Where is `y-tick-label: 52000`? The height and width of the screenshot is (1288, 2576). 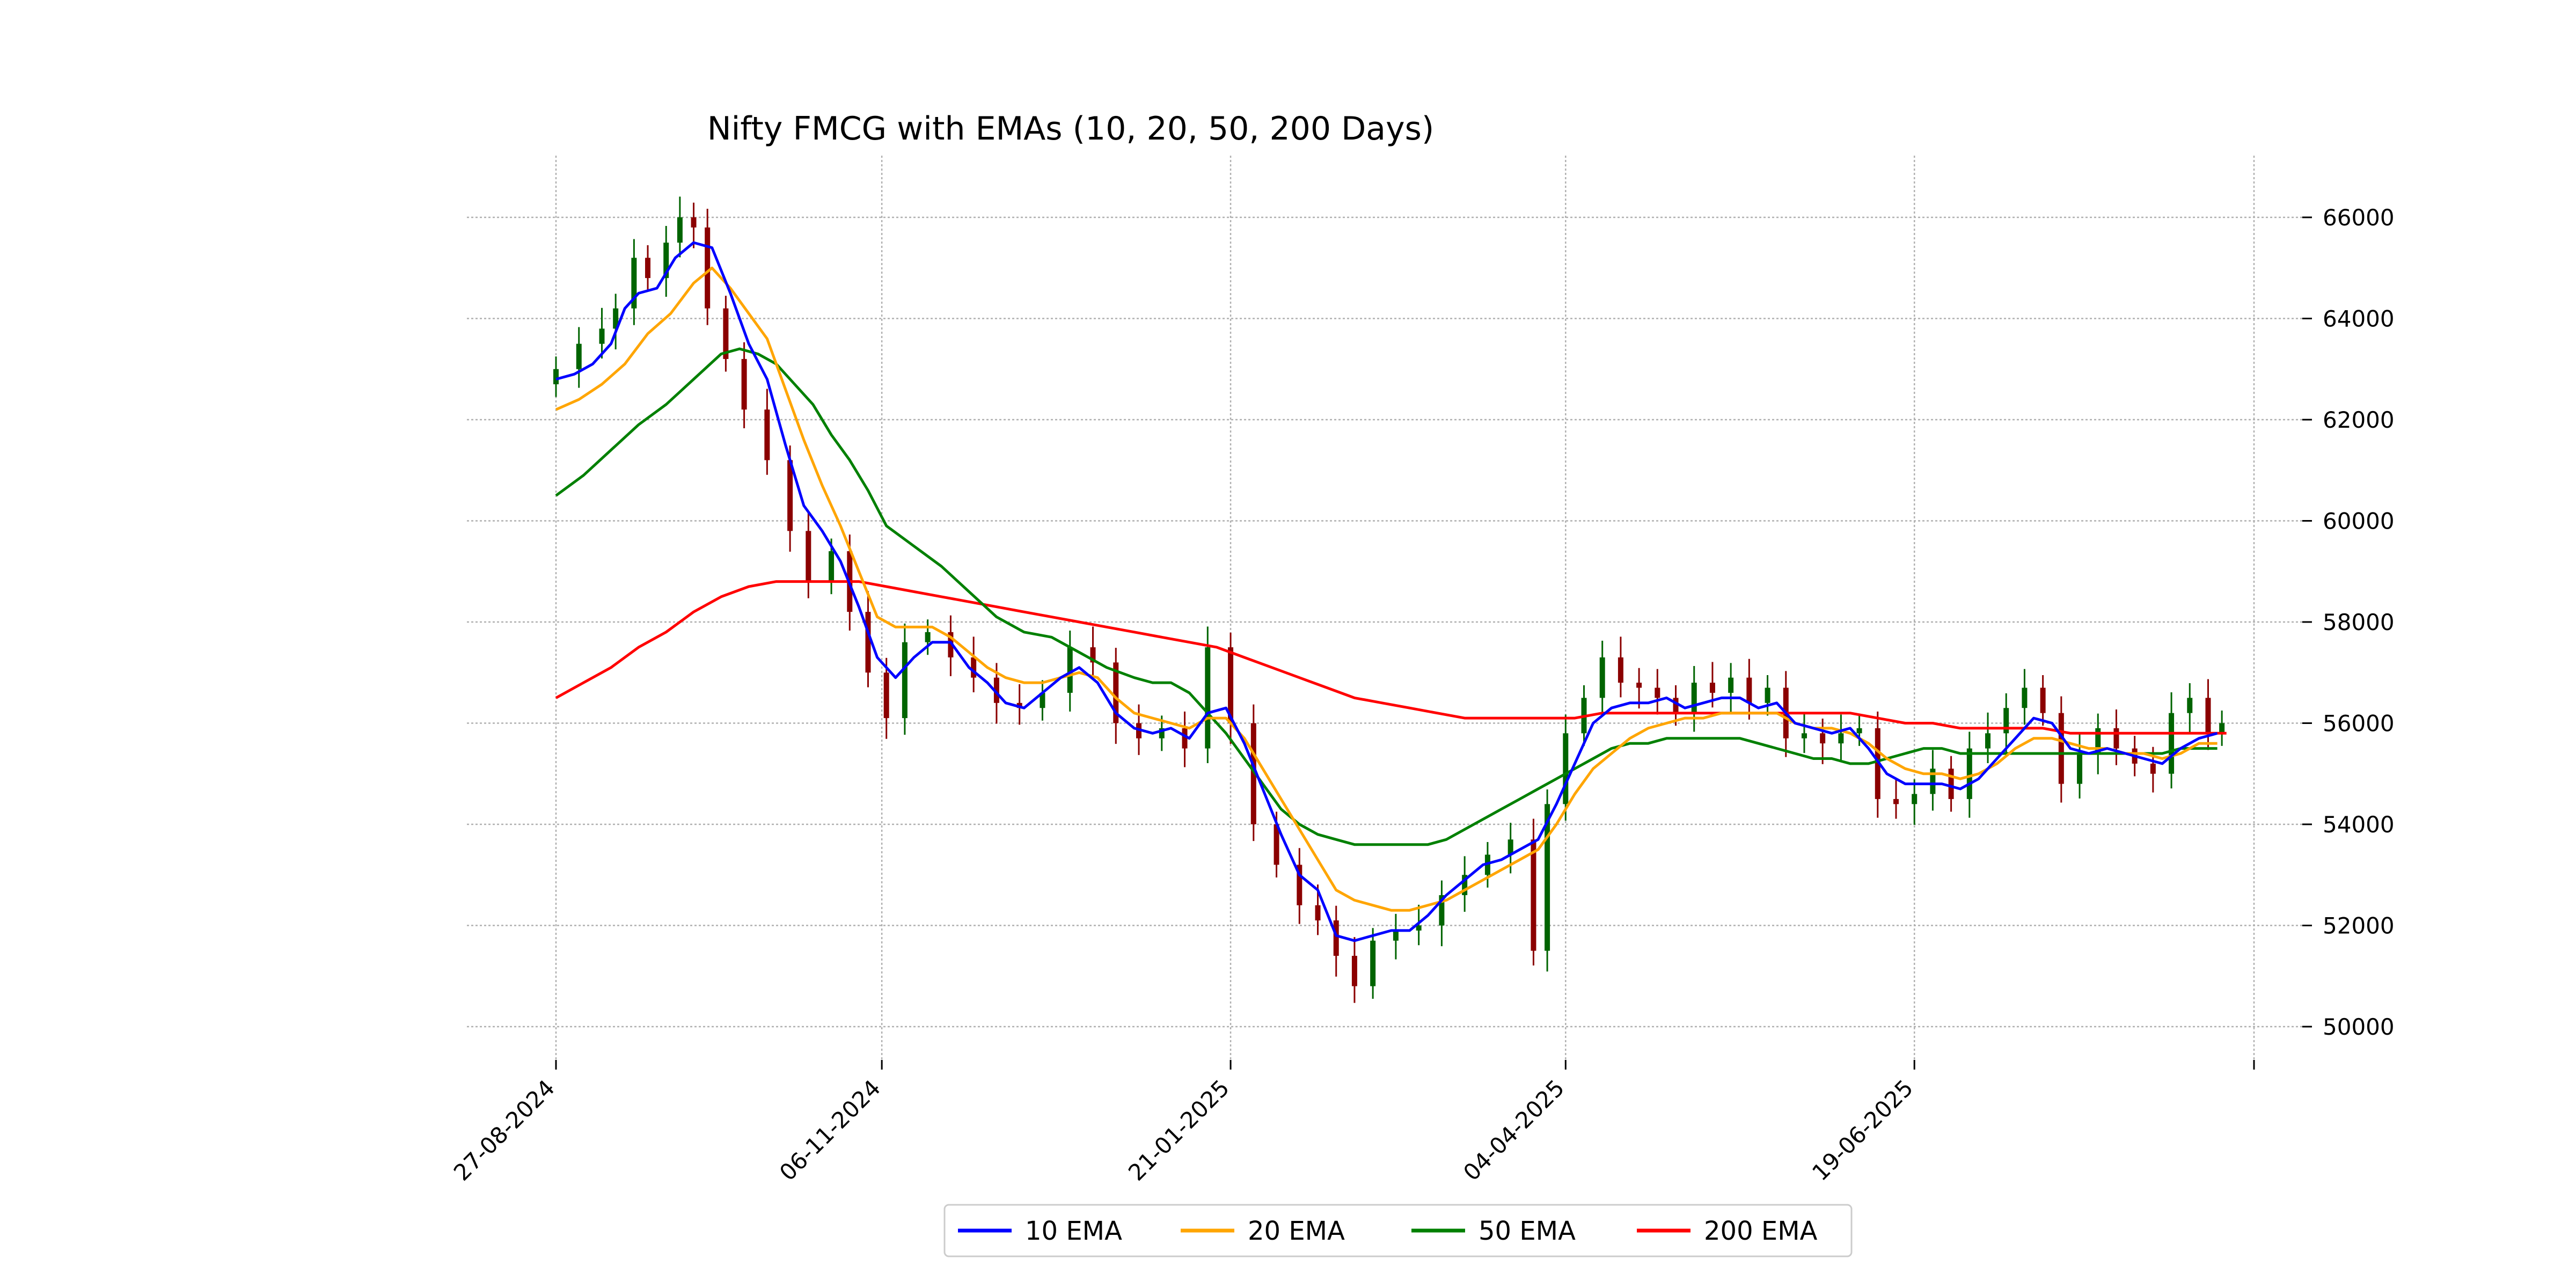 y-tick-label: 52000 is located at coordinates (2359, 926).